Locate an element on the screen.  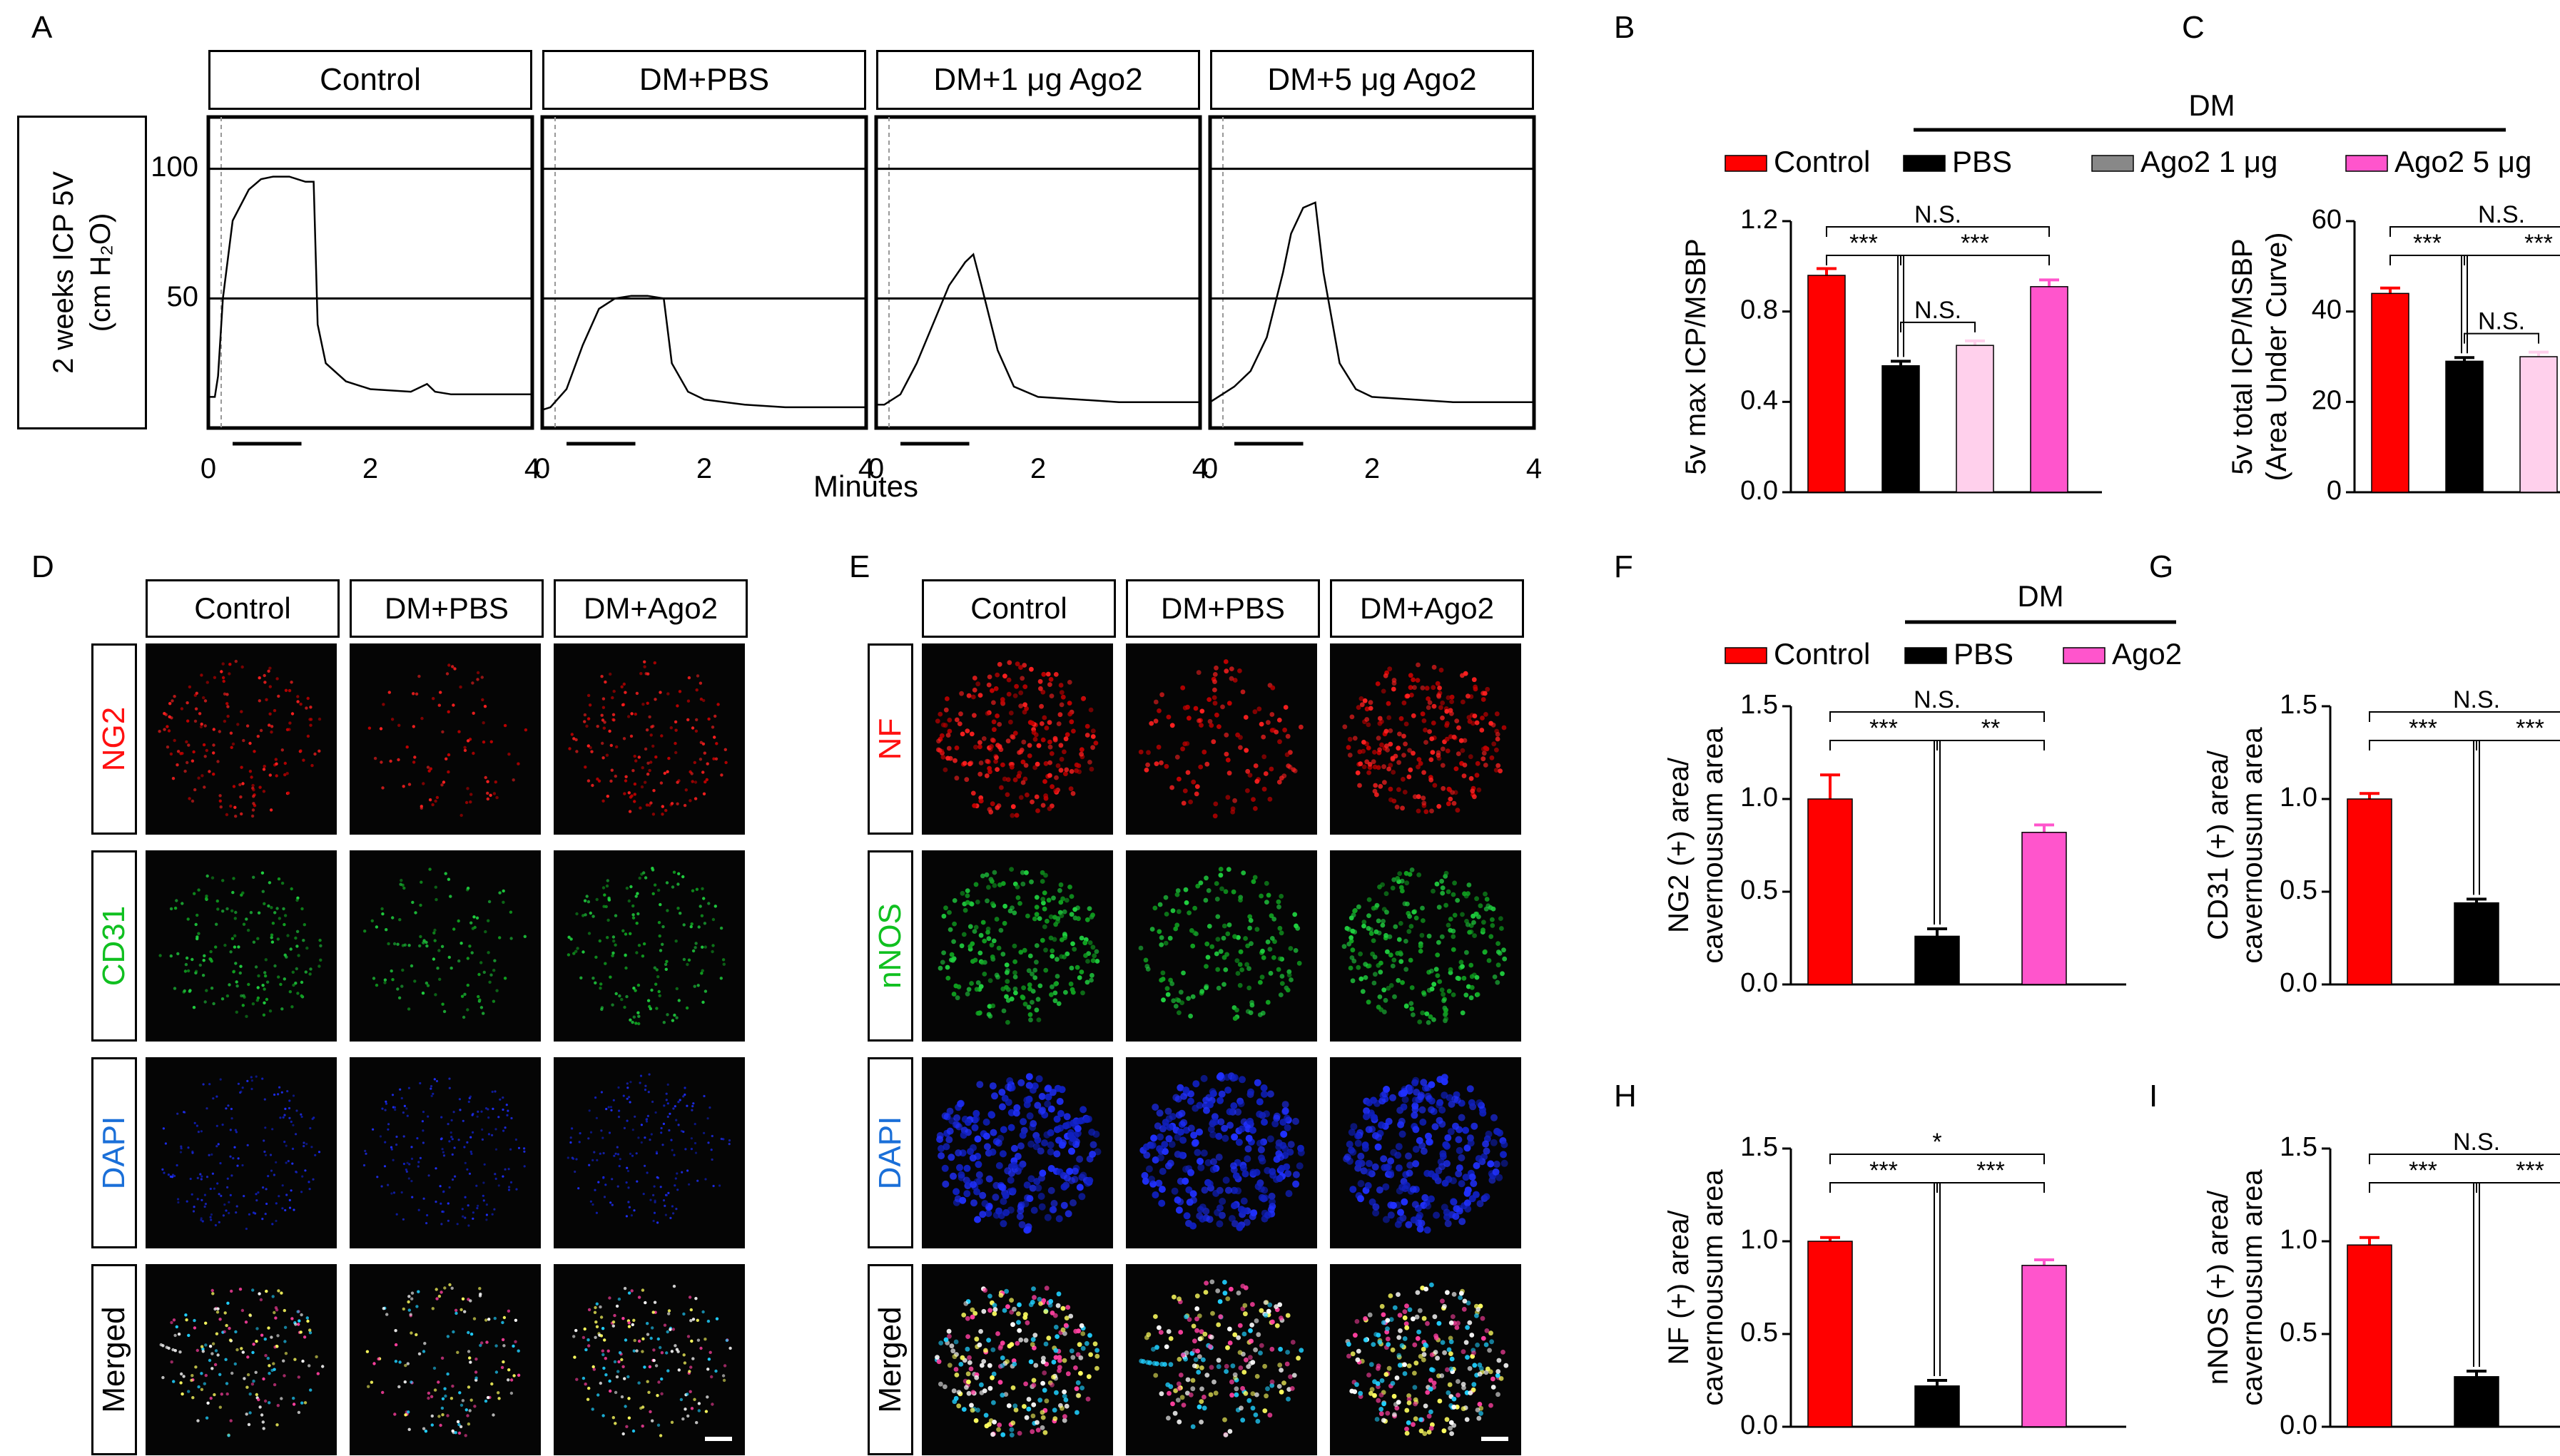
trace-line is located at coordinates (1038, 329).